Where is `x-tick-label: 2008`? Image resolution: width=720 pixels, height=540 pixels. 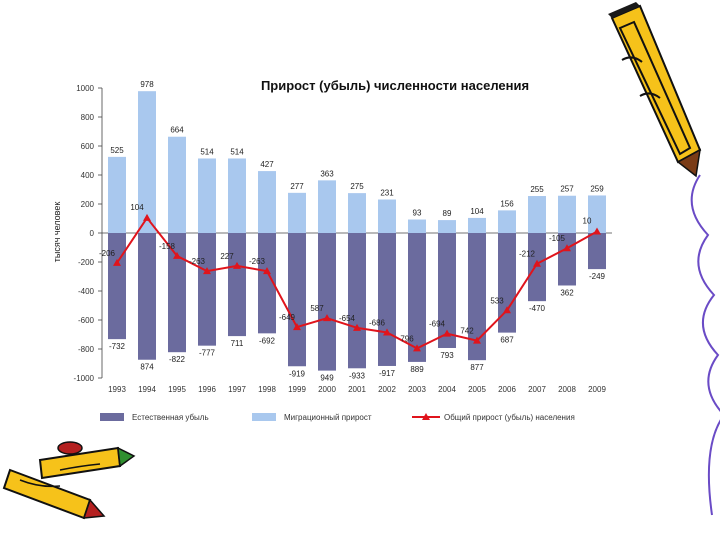
x-tick-label: 2008 is located at coordinates (567, 389).